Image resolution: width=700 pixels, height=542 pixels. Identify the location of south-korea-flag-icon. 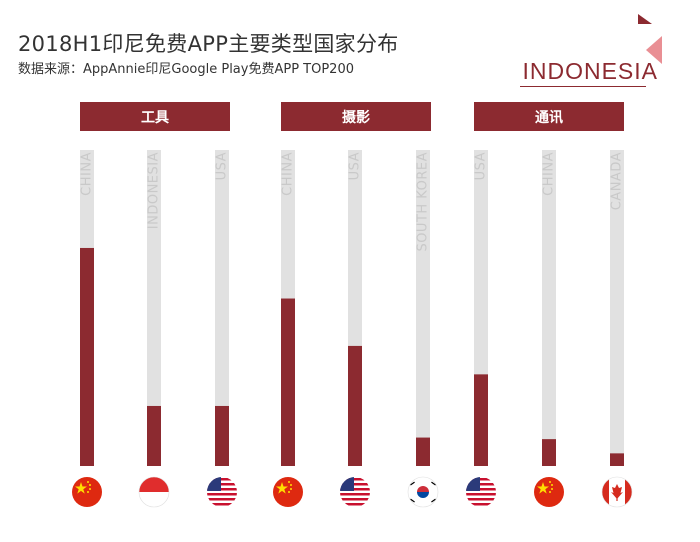
(423, 492).